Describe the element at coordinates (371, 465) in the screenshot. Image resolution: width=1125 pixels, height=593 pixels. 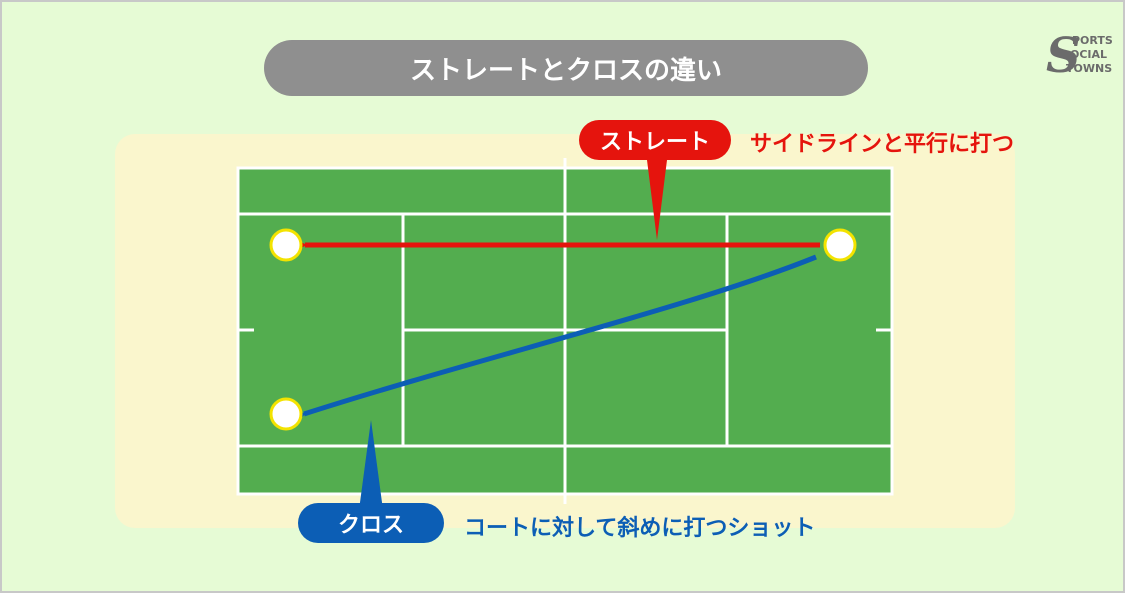
I see `cross-callout-pointer` at that location.